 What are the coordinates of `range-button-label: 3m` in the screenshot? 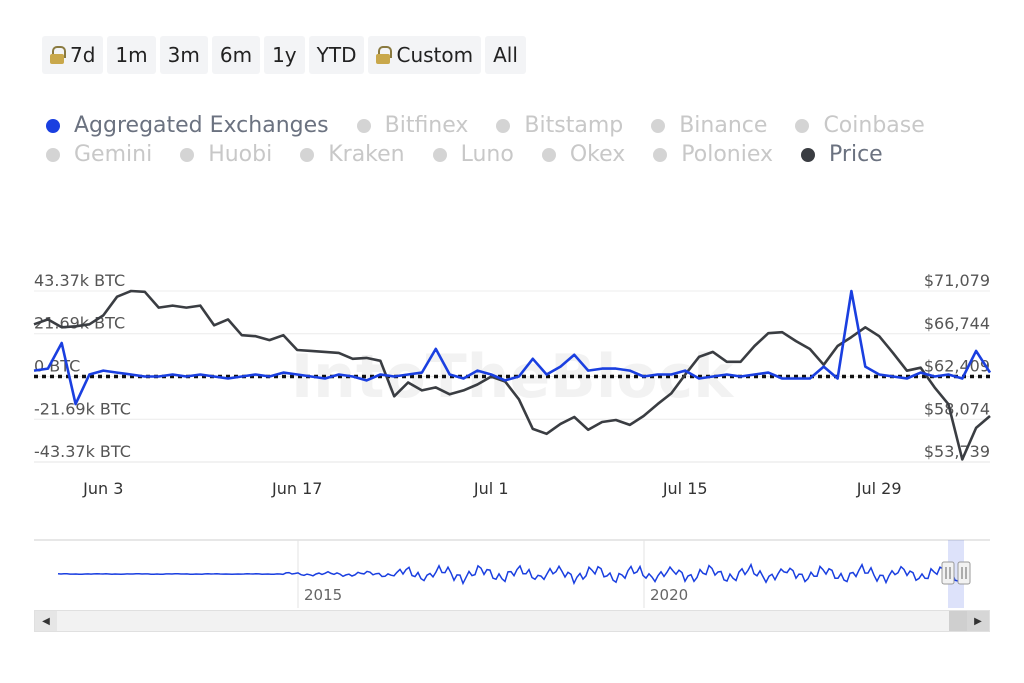 It's located at (183, 55).